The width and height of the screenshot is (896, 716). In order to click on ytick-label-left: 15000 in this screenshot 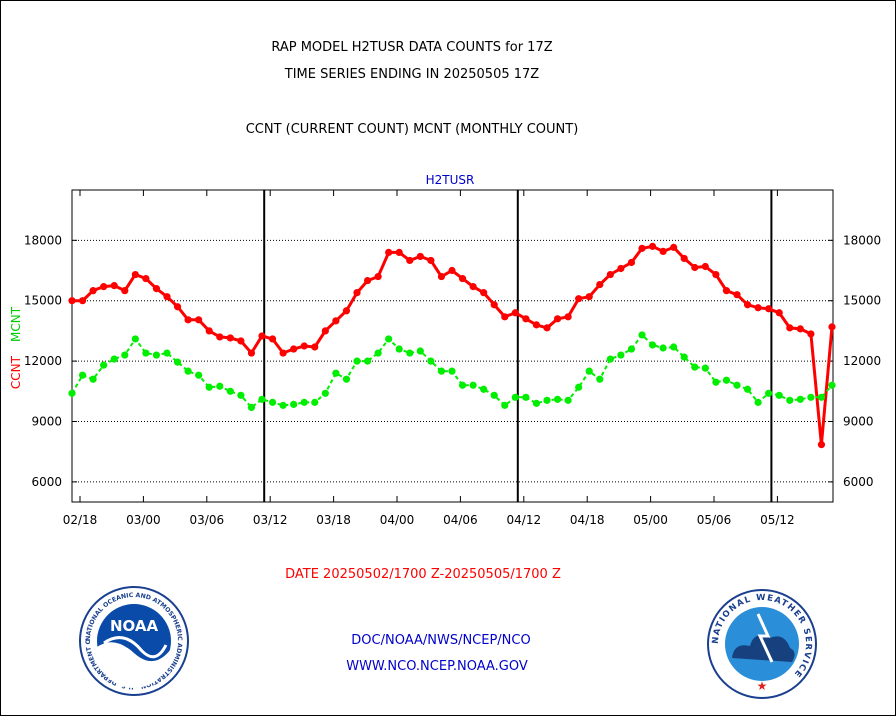, I will do `click(43, 301)`.